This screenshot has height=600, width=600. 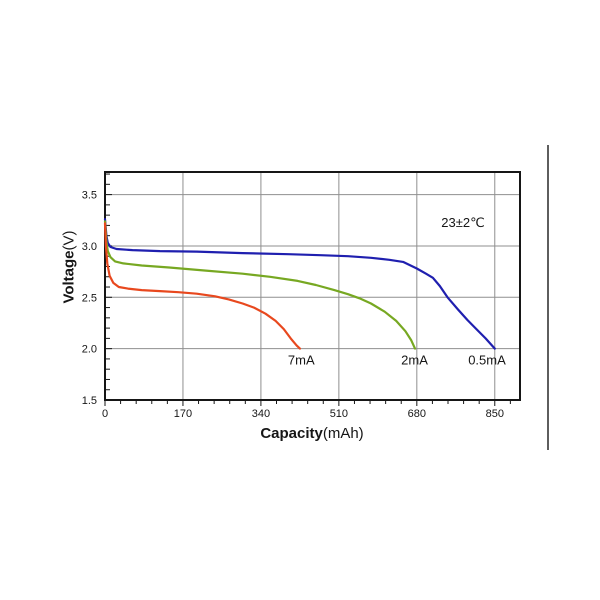 I want to click on y-axis-title-unit: (V), so click(x=69, y=240).